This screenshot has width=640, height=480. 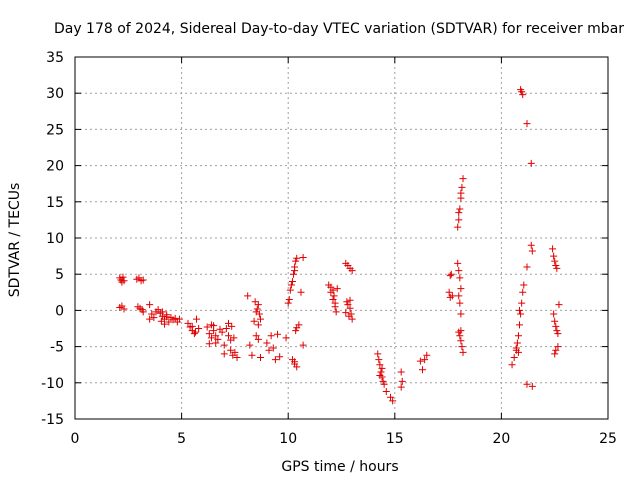 What do you see at coordinates (15, 240) in the screenshot?
I see `y-axis-title: SDTVAR / TECUs` at bounding box center [15, 240].